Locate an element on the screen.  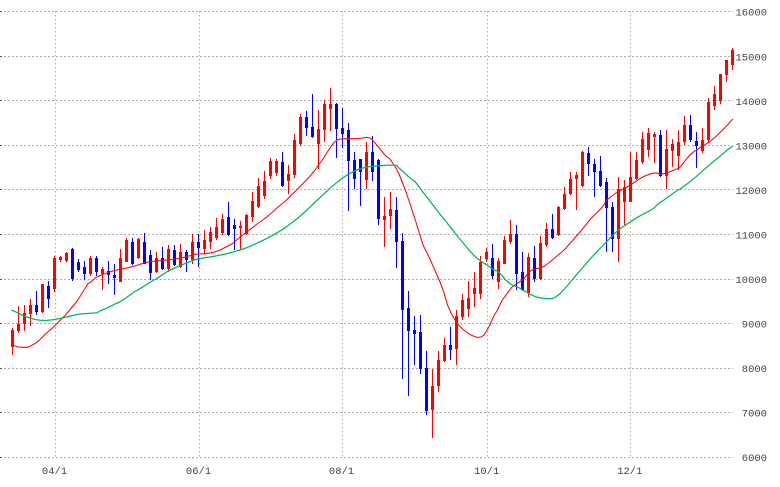
svg-text: 12000 is located at coordinates (751, 192).